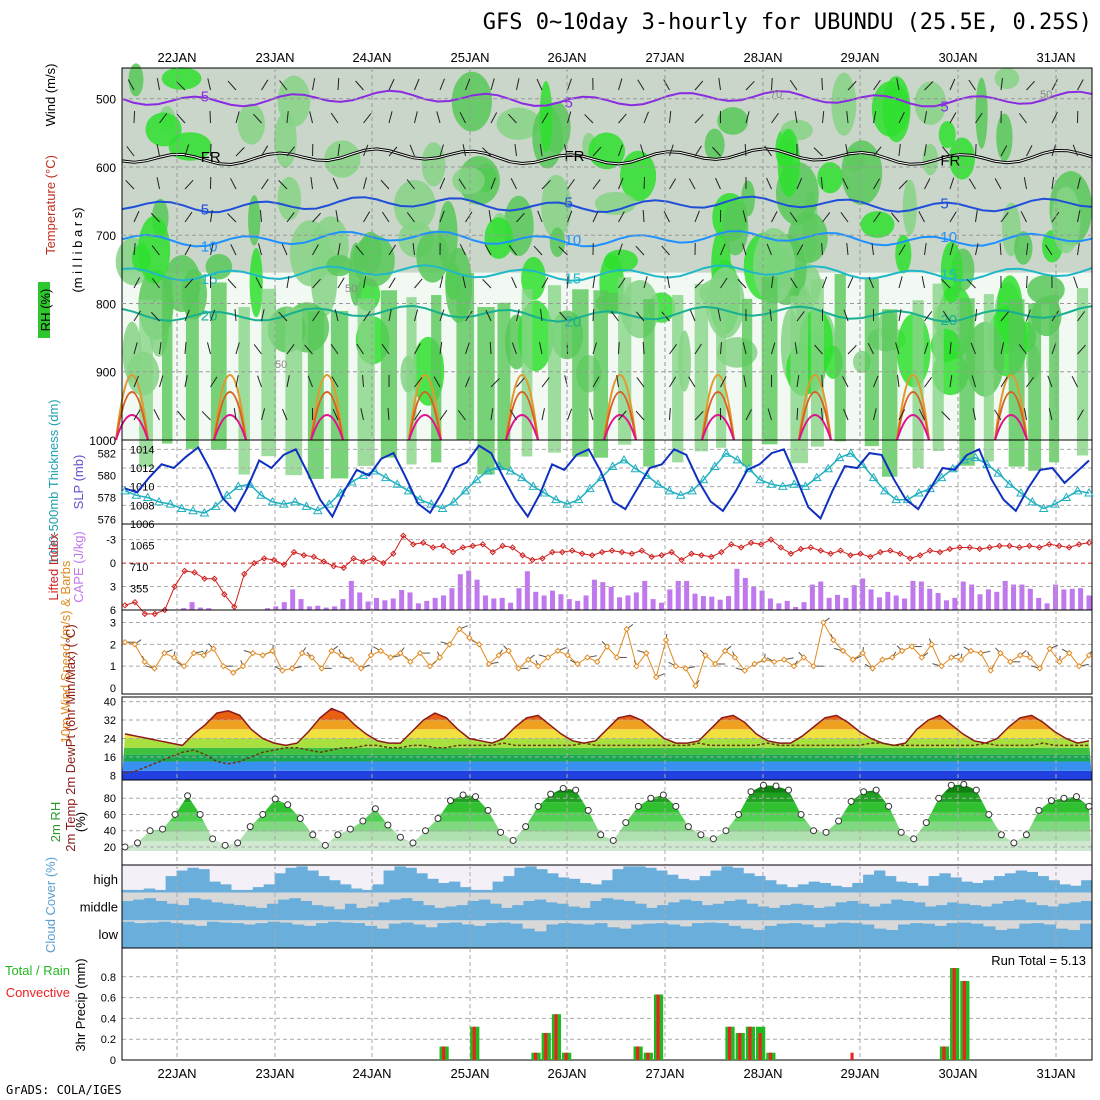 This screenshot has width=1100, height=1100. I want to click on date-label-top: 22JAN, so click(176, 57).